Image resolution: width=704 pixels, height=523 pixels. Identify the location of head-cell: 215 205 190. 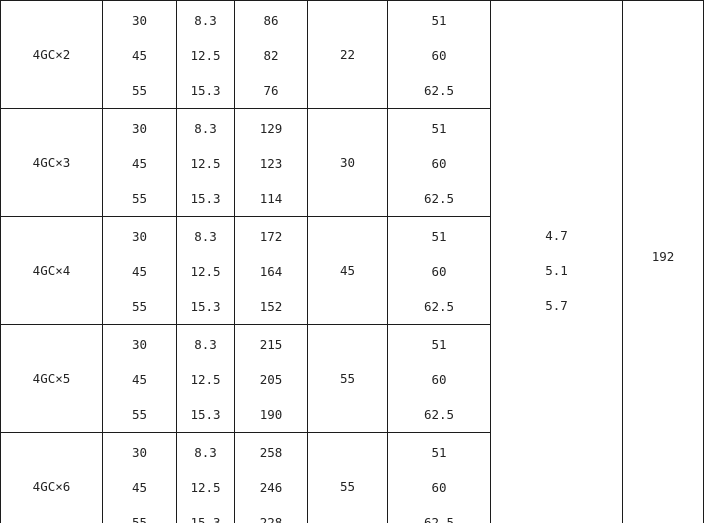
(271, 378).